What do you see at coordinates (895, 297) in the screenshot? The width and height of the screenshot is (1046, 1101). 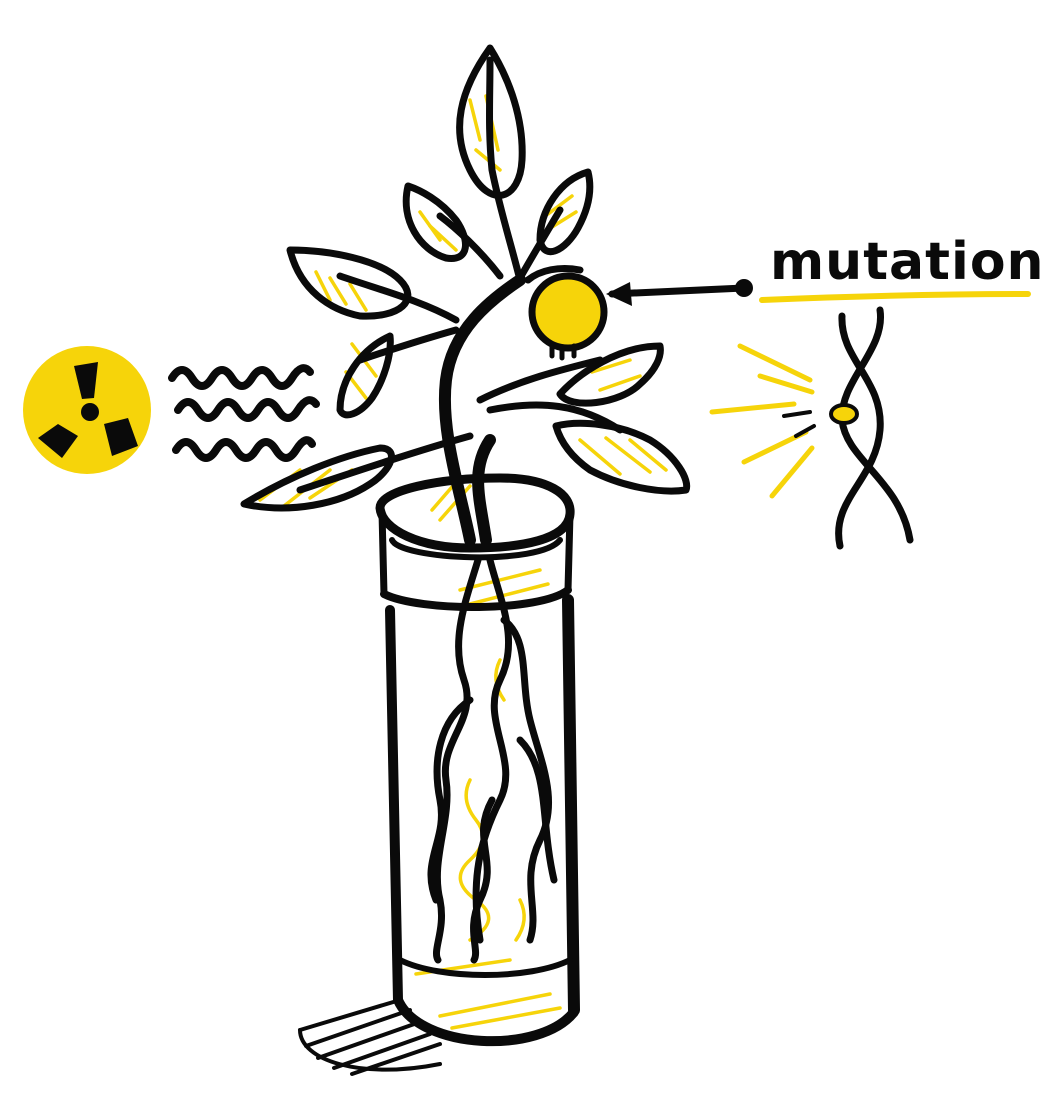 I see `label-underline` at bounding box center [895, 297].